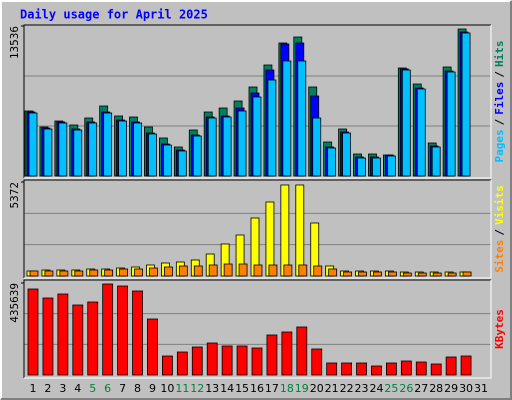  I want to click on legend: Sites / Visits, so click(499, 229).